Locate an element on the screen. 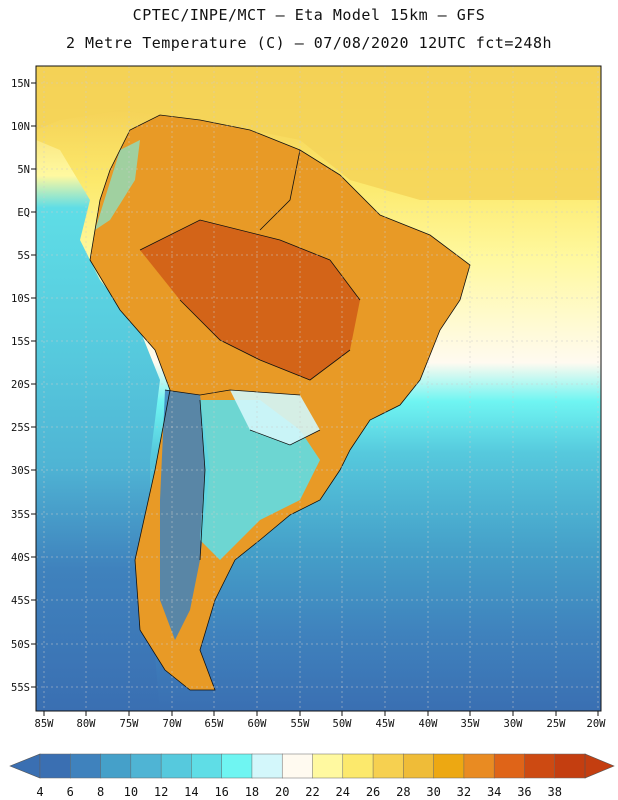 The width and height of the screenshot is (618, 800). lat-tick-EQ: EQ is located at coordinates (26, 213).